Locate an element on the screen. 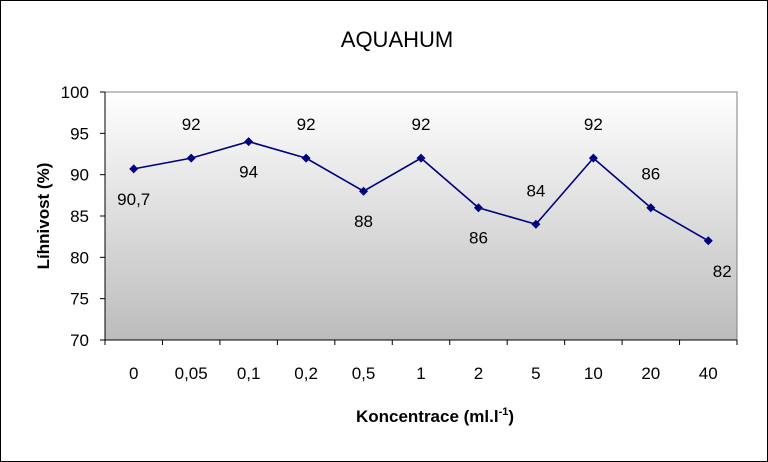 This screenshot has width=768, height=462. data-label: 90,7 is located at coordinates (133, 199).